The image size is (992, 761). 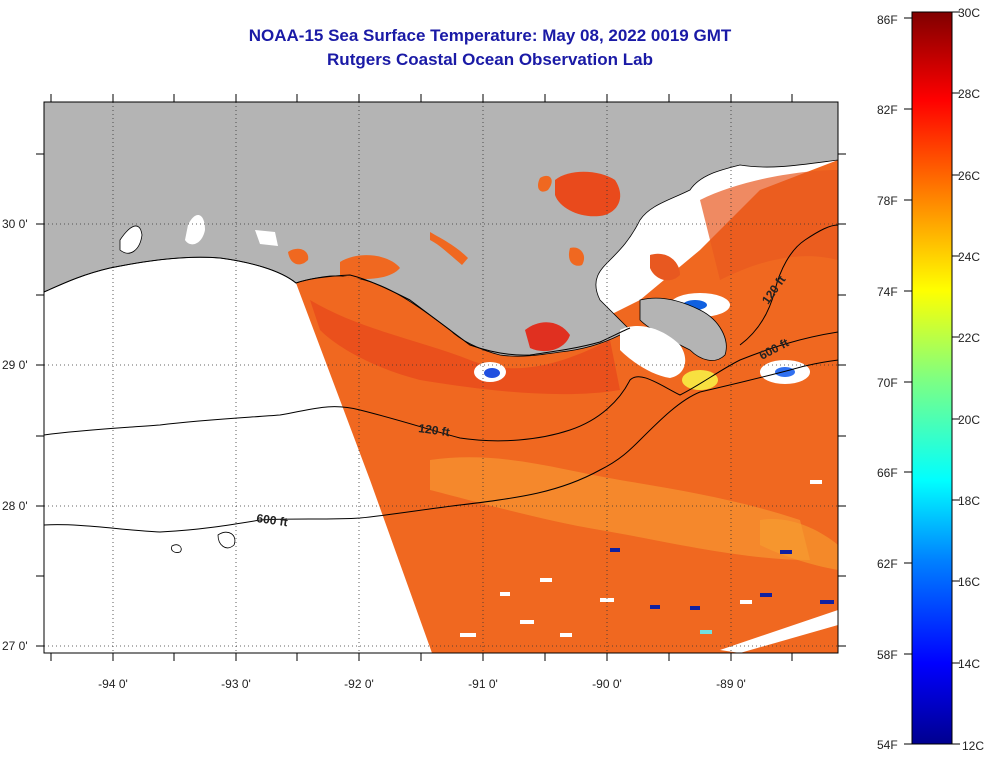 I want to click on inland-water, so click(x=576, y=256).